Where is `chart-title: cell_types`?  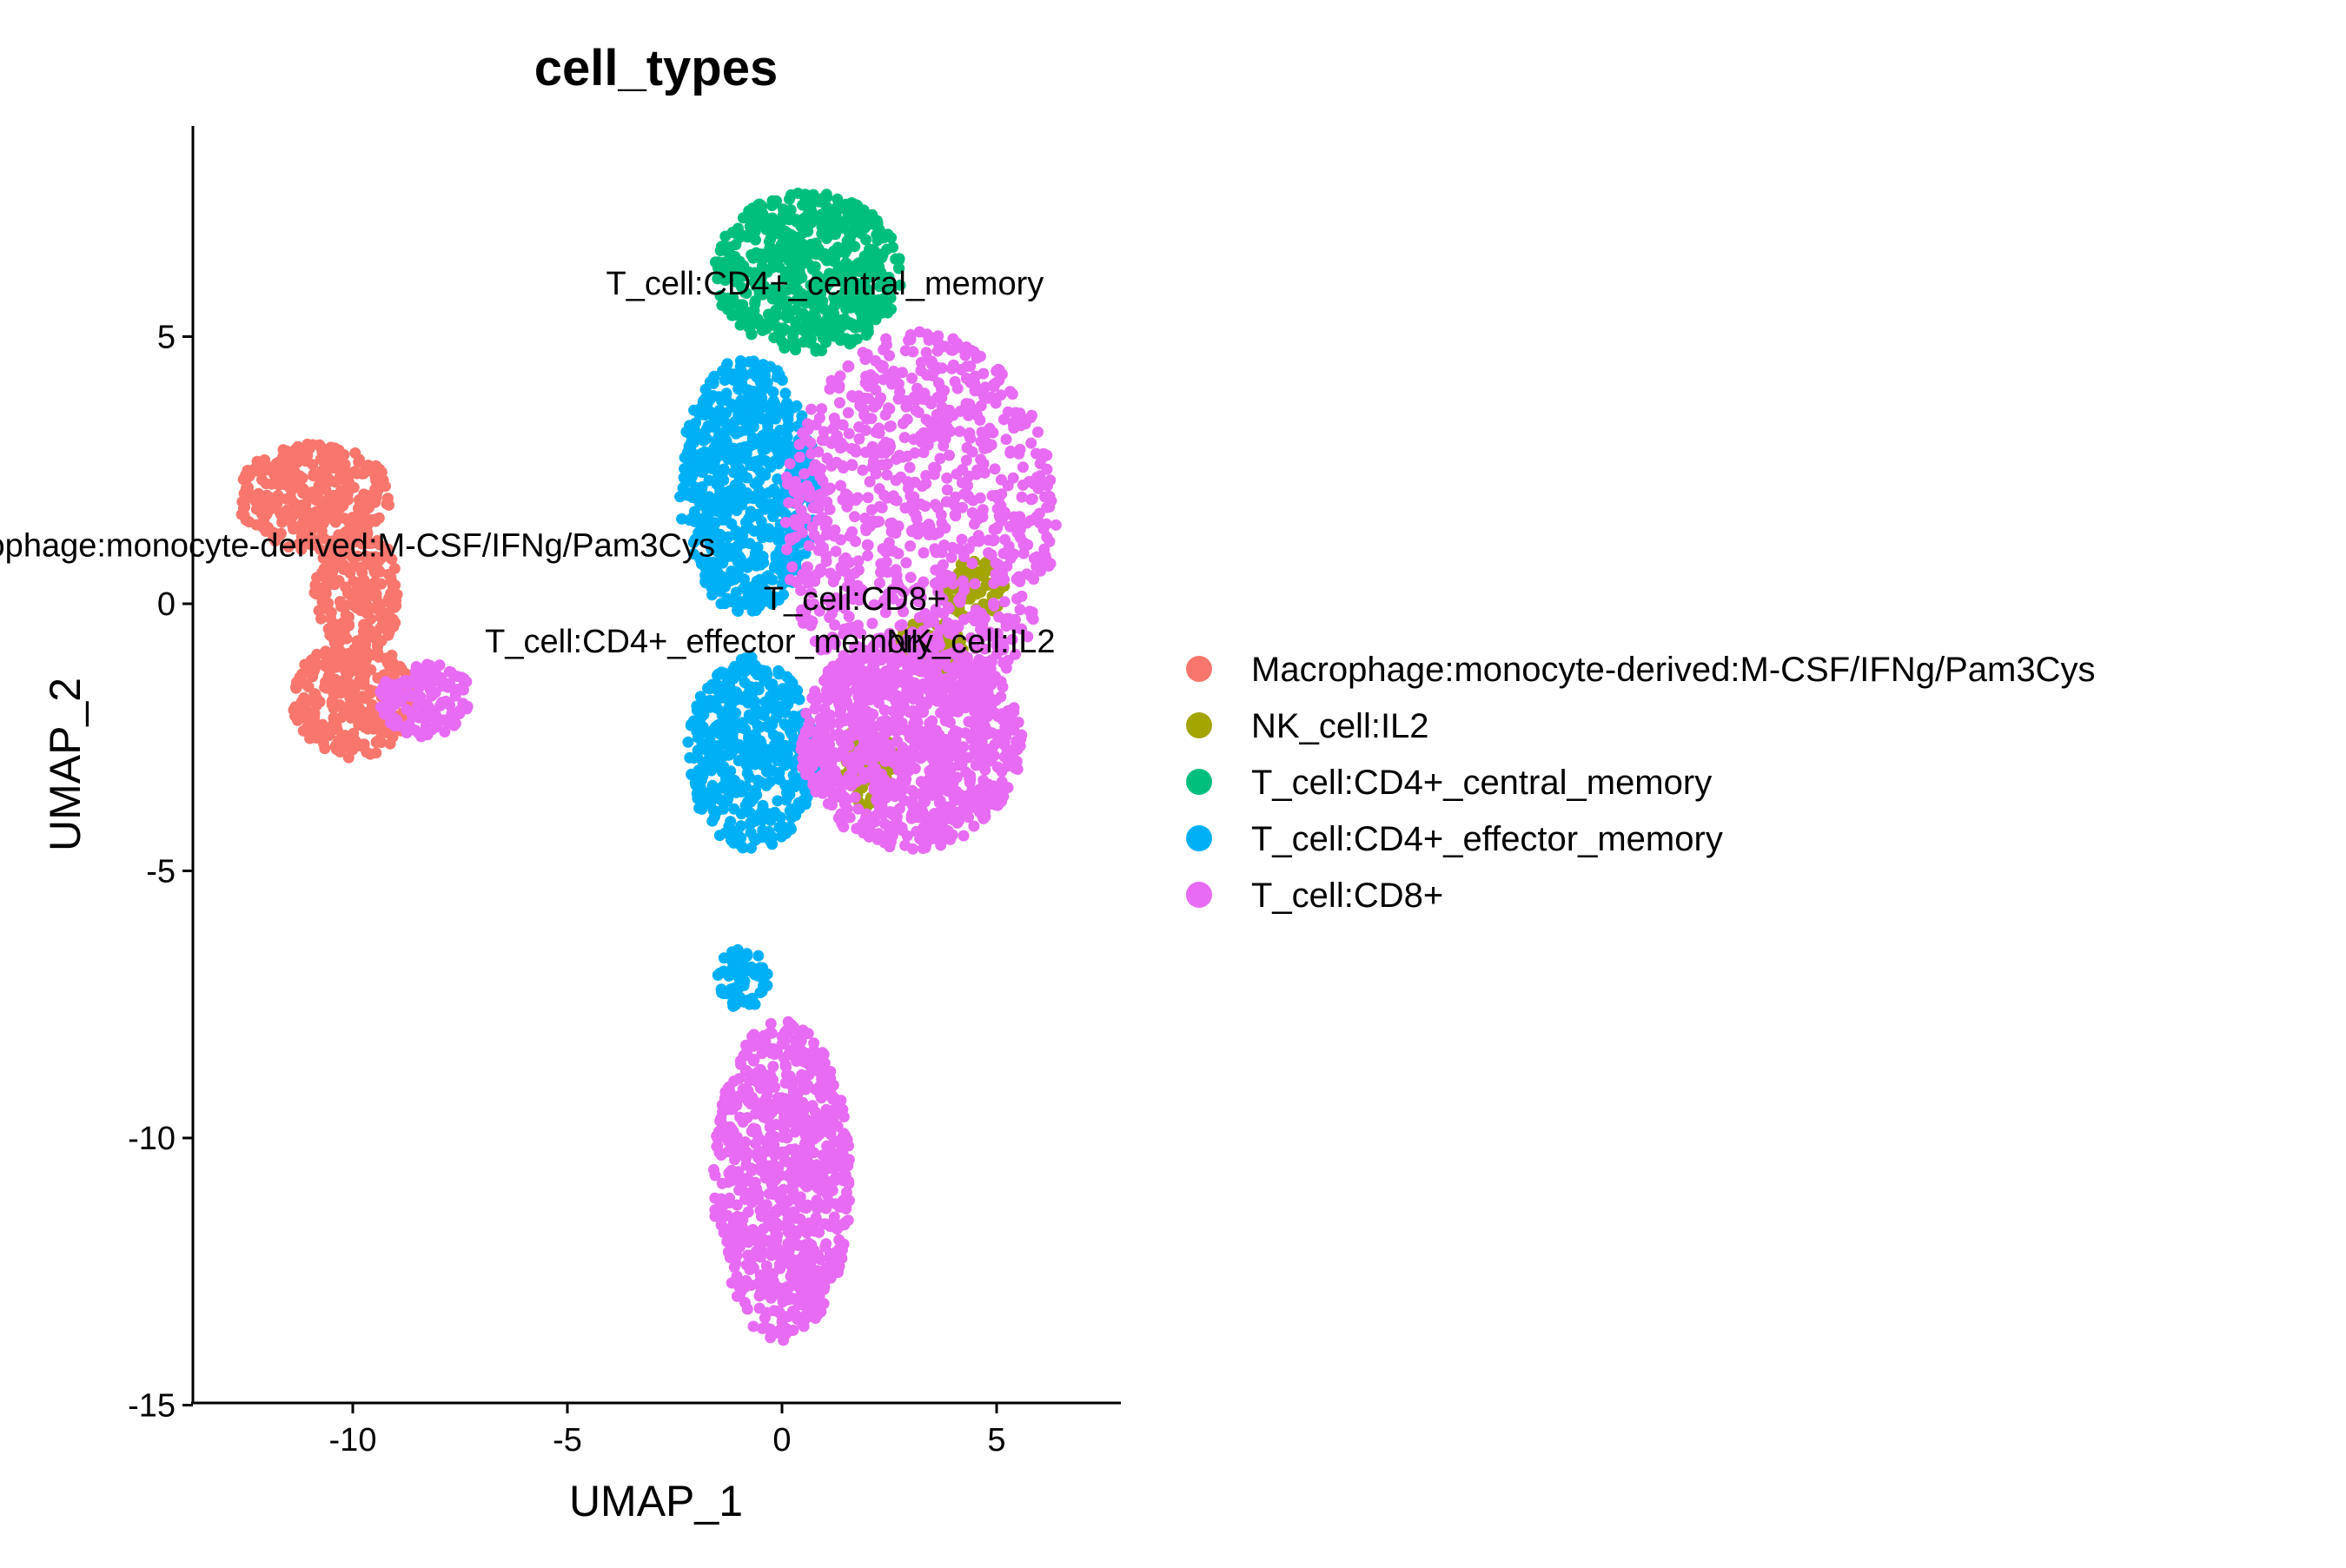
chart-title: cell_types is located at coordinates (657, 68).